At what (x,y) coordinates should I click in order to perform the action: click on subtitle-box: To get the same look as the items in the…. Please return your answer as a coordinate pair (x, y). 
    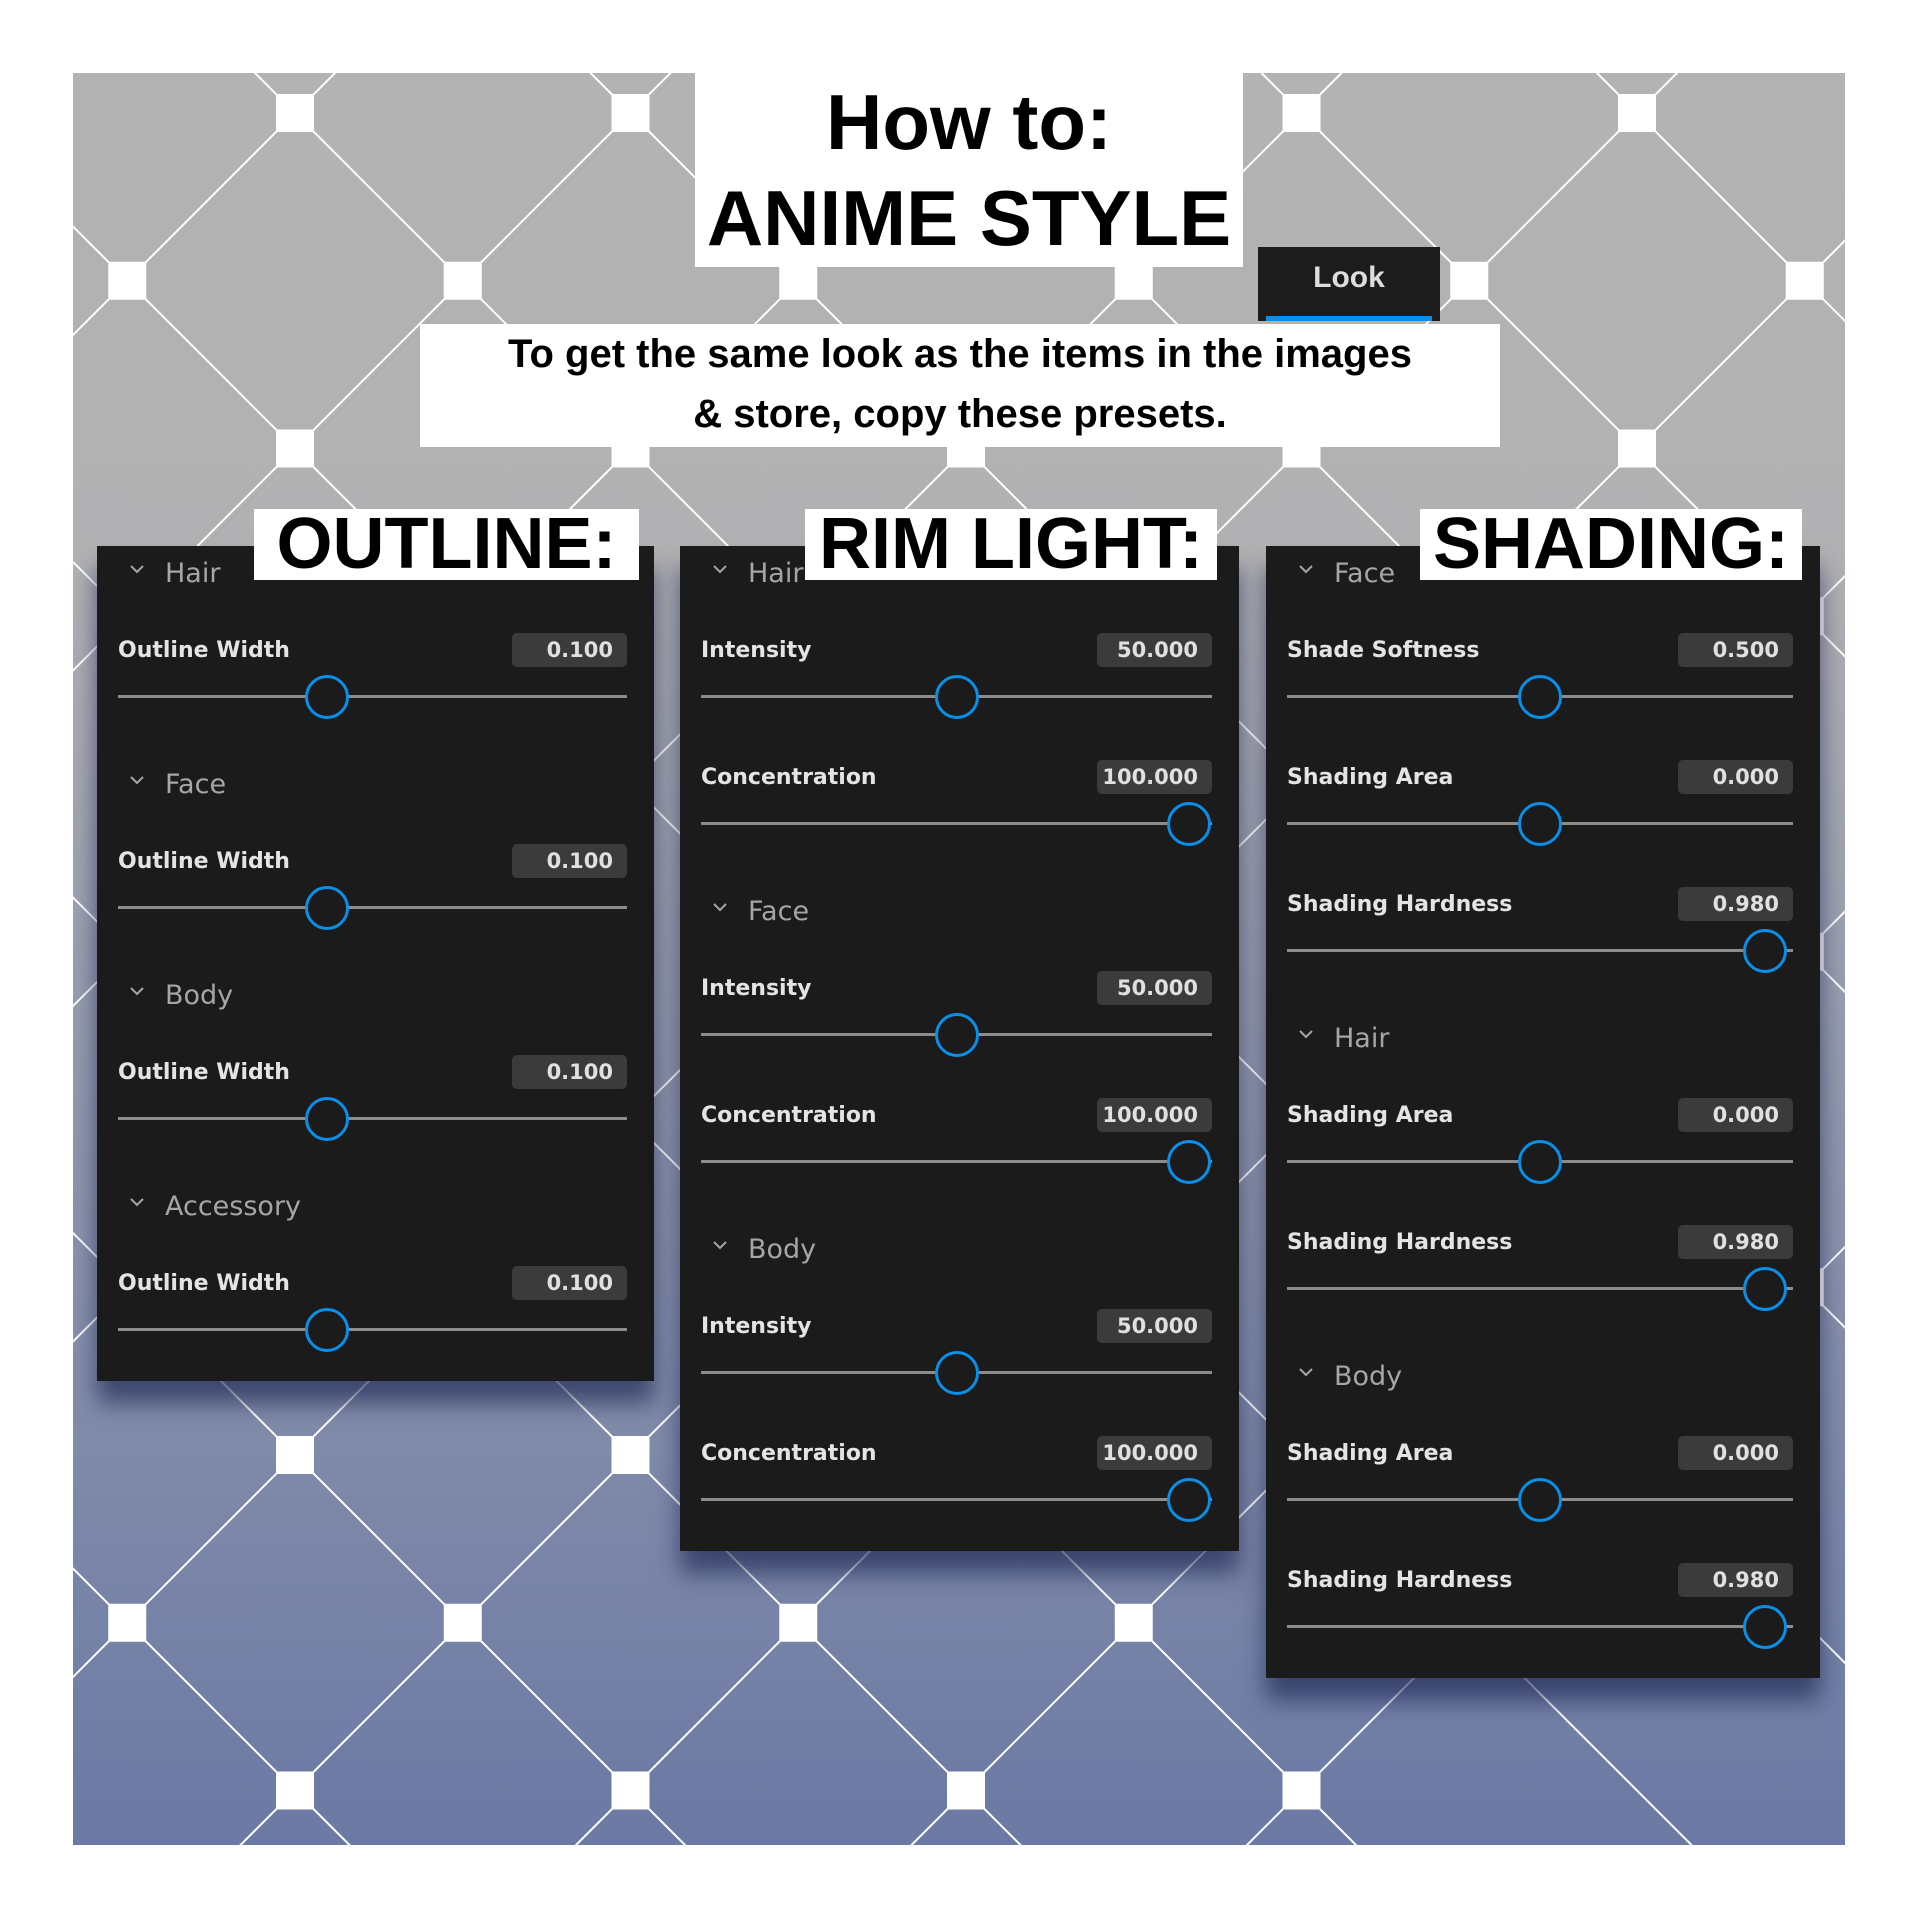
    Looking at the image, I should click on (960, 385).